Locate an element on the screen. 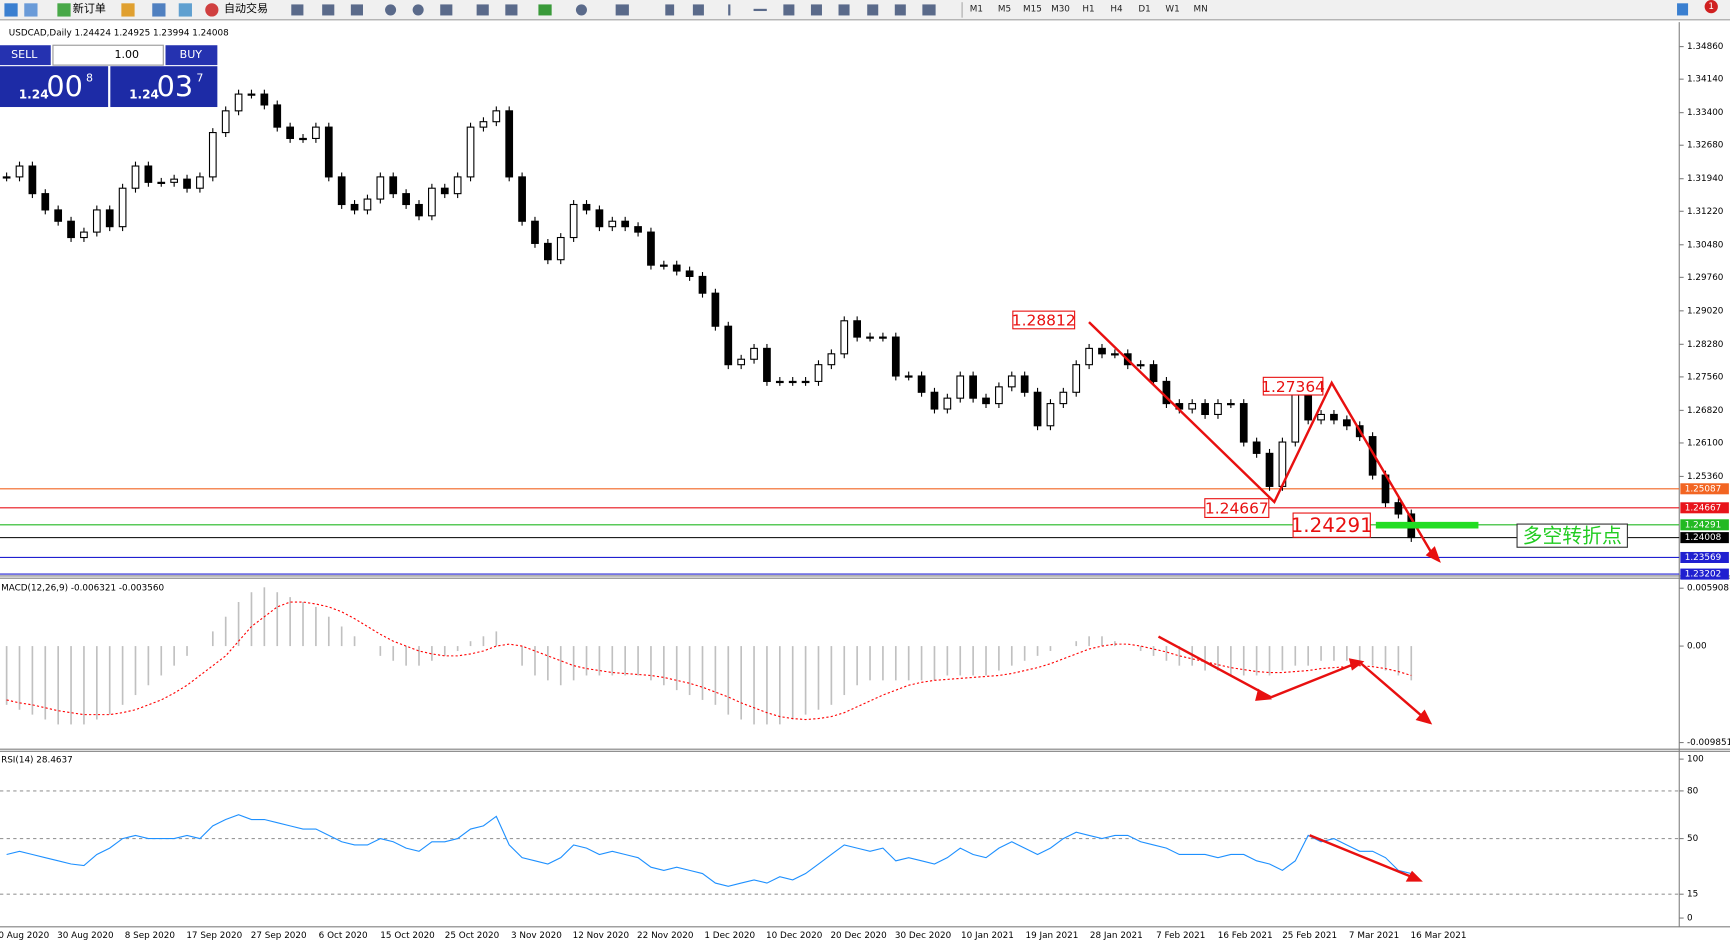 Image resolution: width=1730 pixels, height=944 pixels. x-tick-label: 7 Mar 2021 is located at coordinates (1374, 936).